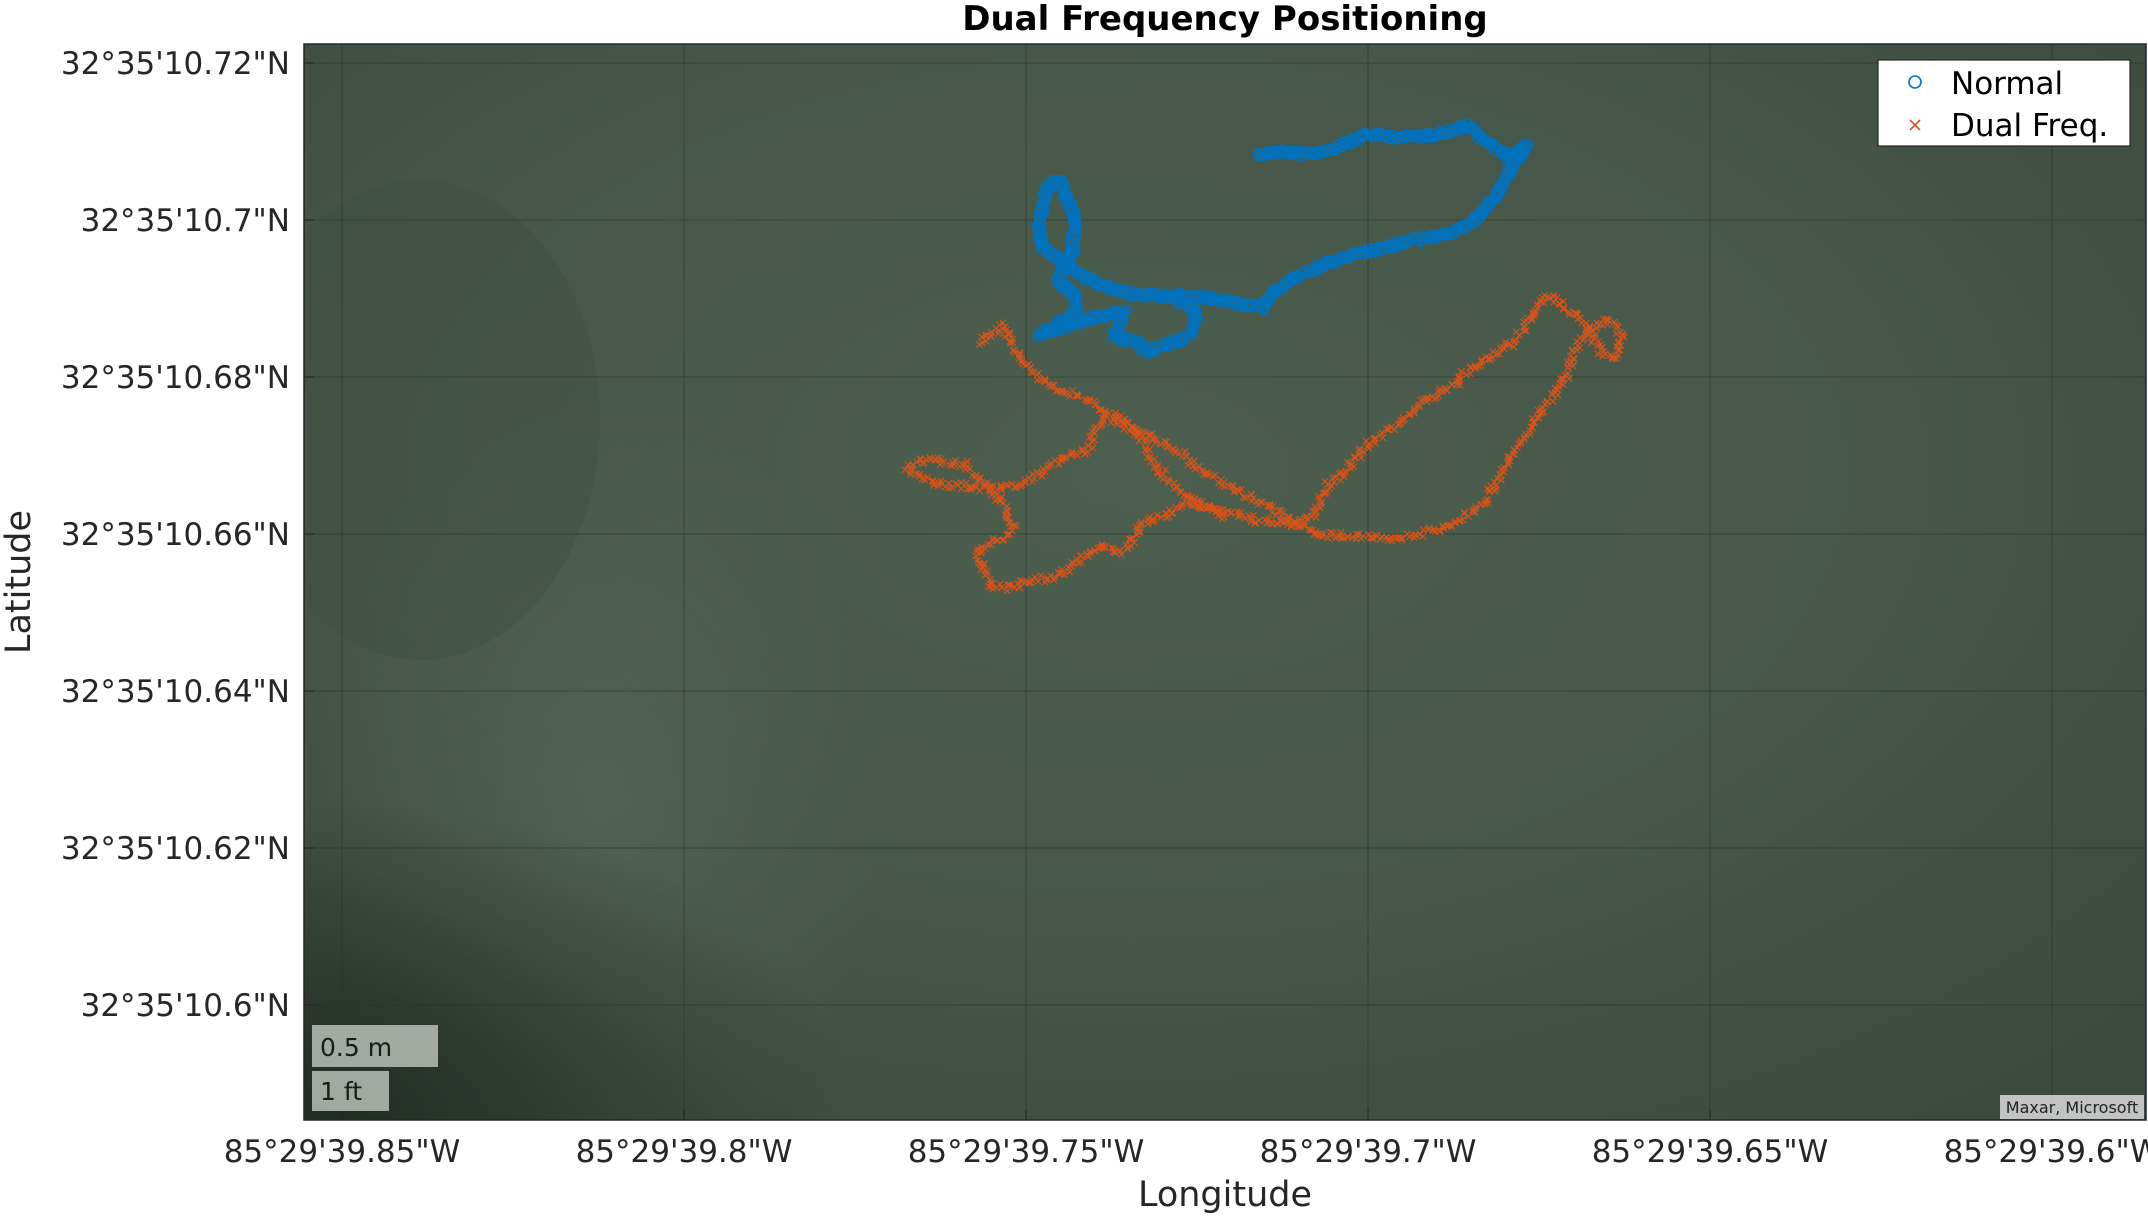 This screenshot has height=1216, width=2148. Describe the element at coordinates (342, 1152) in the screenshot. I see `x-tick-label: 85°29'39.85"W` at that location.